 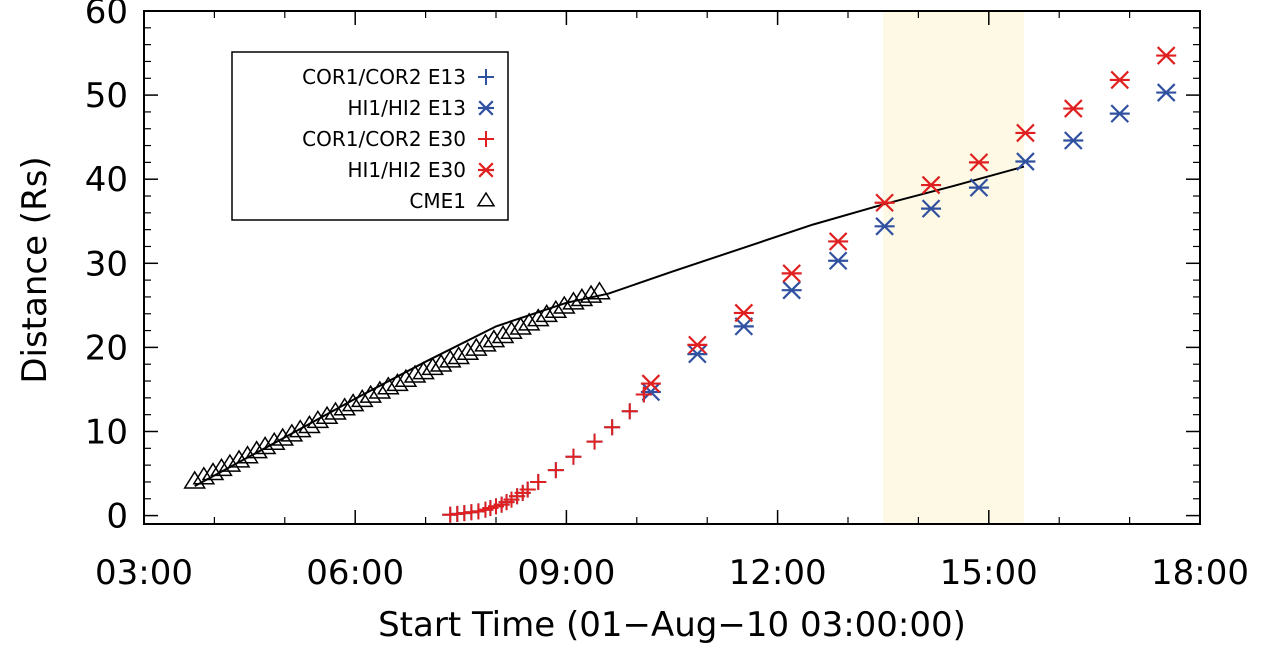 I want to click on x-tick-label: 06:00, so click(x=355, y=573).